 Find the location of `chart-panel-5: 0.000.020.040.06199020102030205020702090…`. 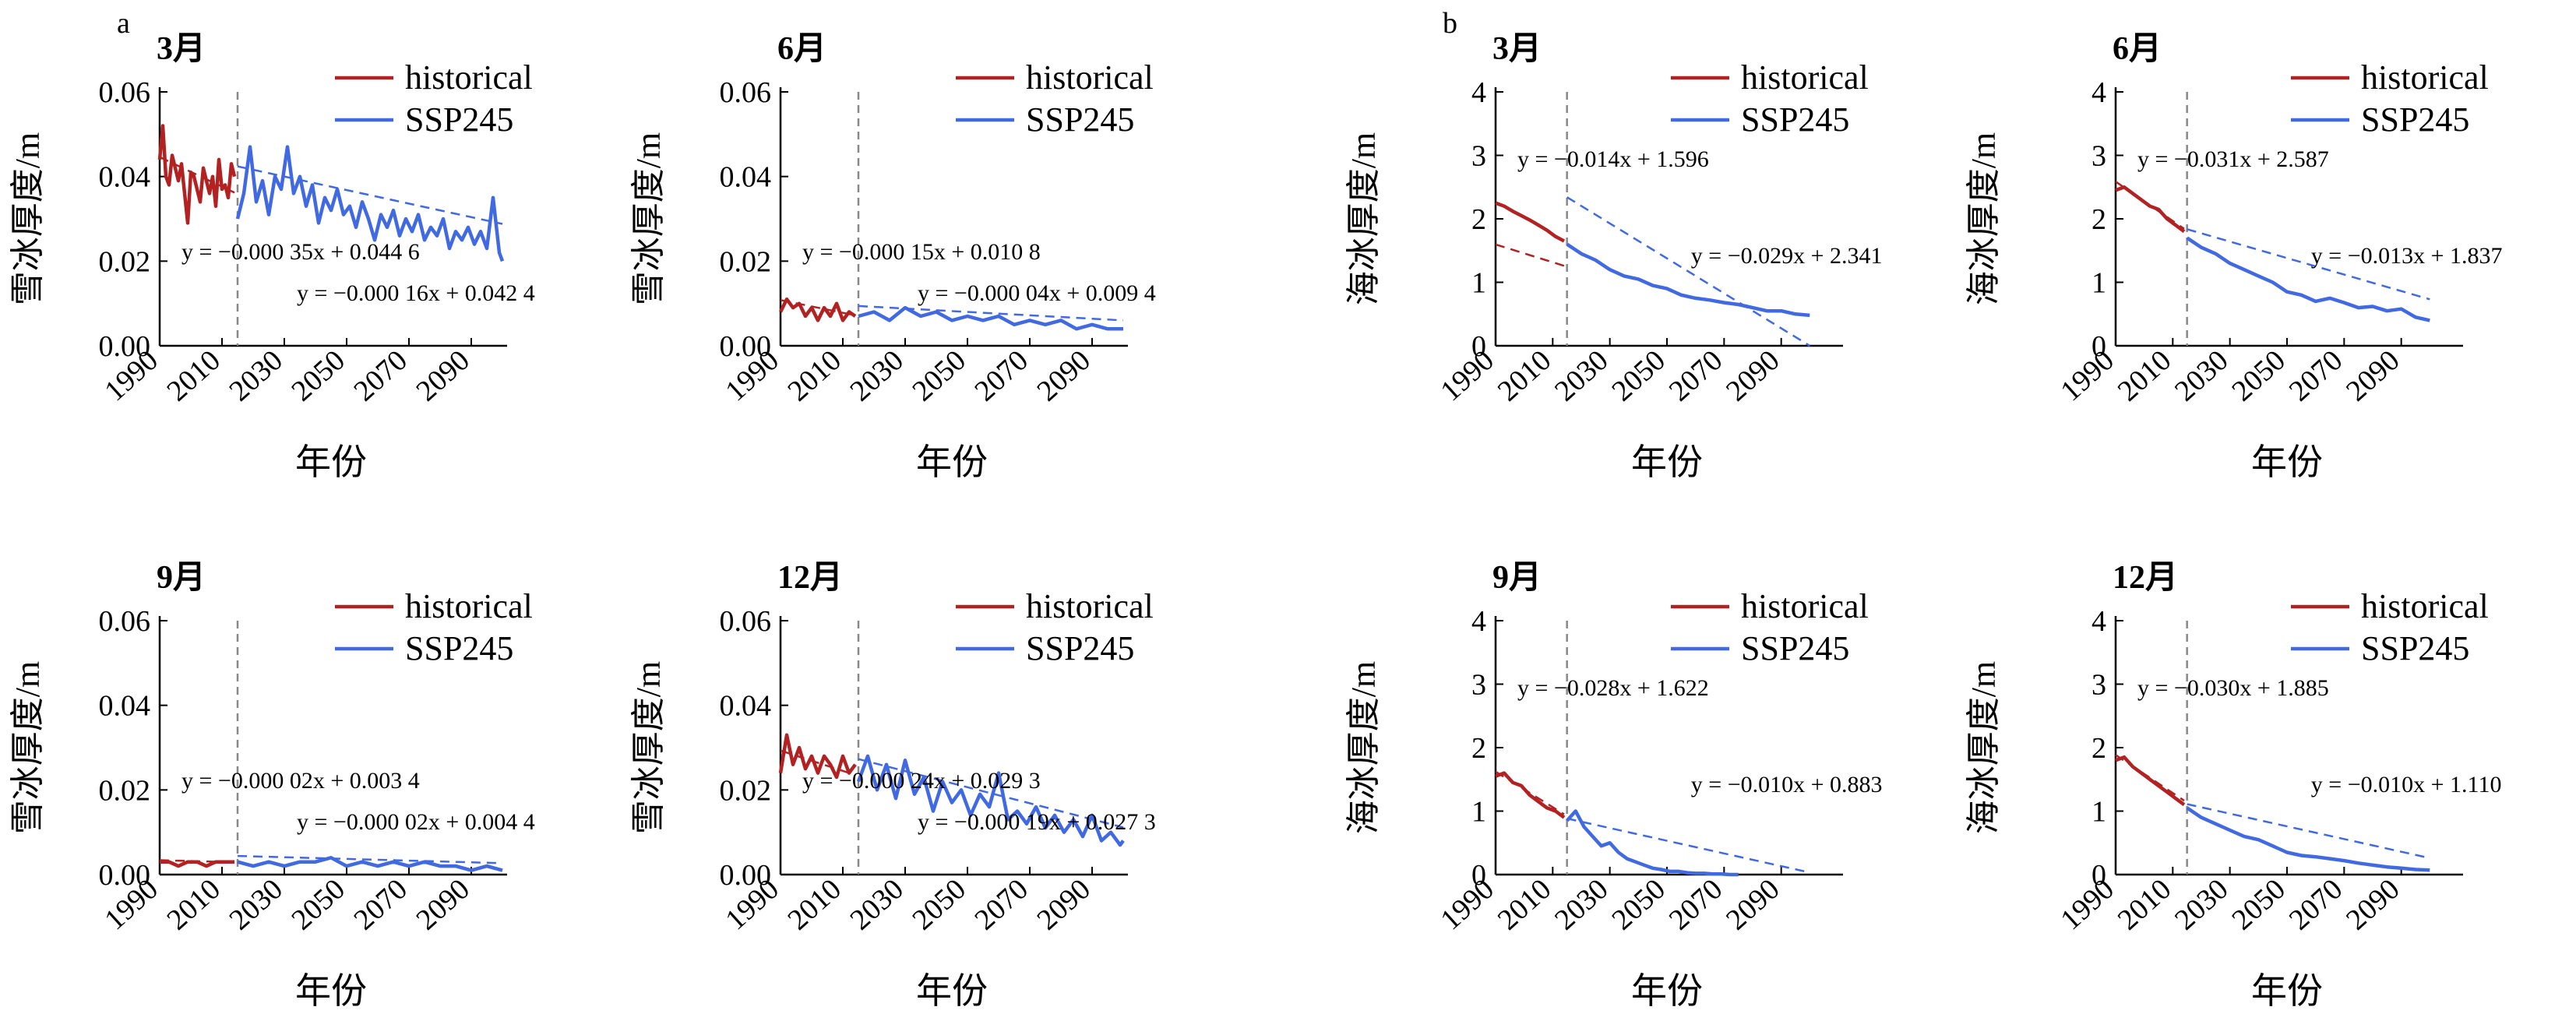

chart-panel-5: 0.000.020.040.06199020102030205020702090… is located at coordinates (272, 785).